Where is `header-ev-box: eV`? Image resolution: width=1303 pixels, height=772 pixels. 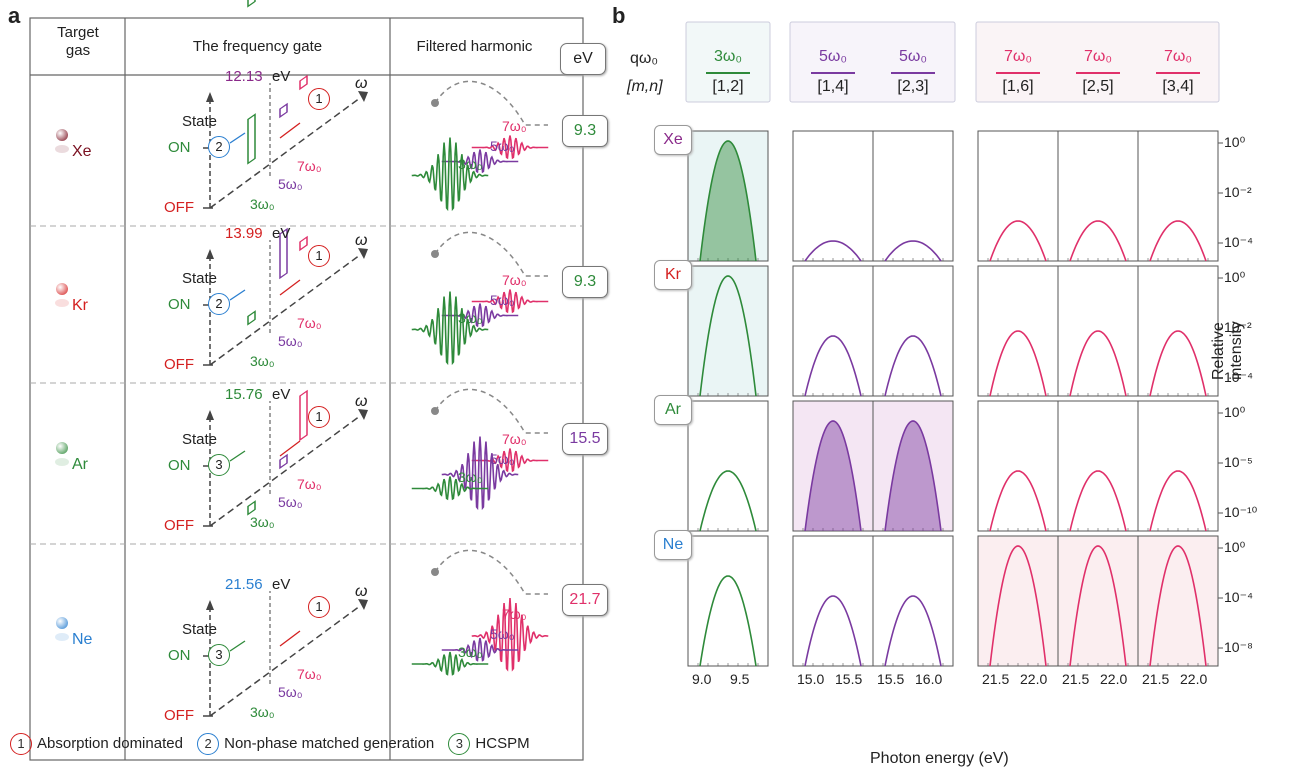 header-ev-box: eV is located at coordinates (583, 59).